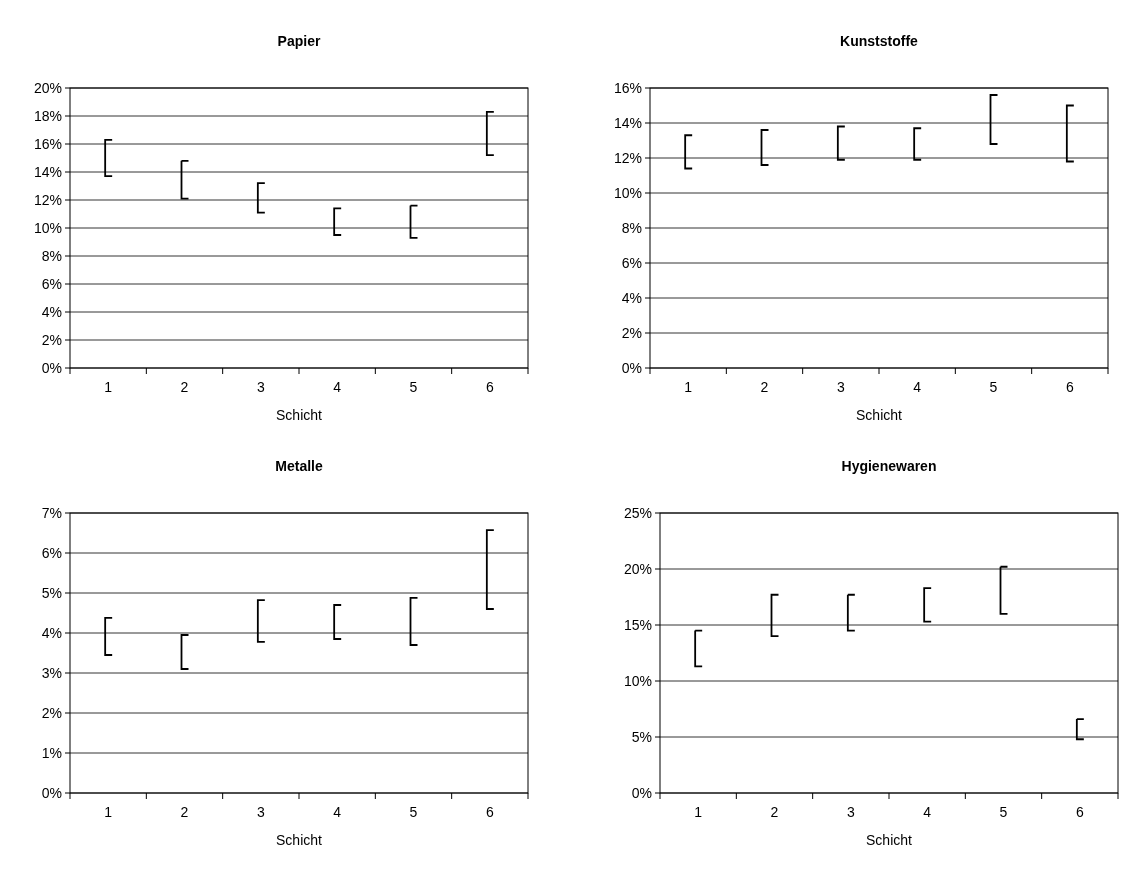 This screenshot has height=876, width=1131. What do you see at coordinates (47, 115) in the screenshot?
I see `y-tick-label: 18%` at bounding box center [47, 115].